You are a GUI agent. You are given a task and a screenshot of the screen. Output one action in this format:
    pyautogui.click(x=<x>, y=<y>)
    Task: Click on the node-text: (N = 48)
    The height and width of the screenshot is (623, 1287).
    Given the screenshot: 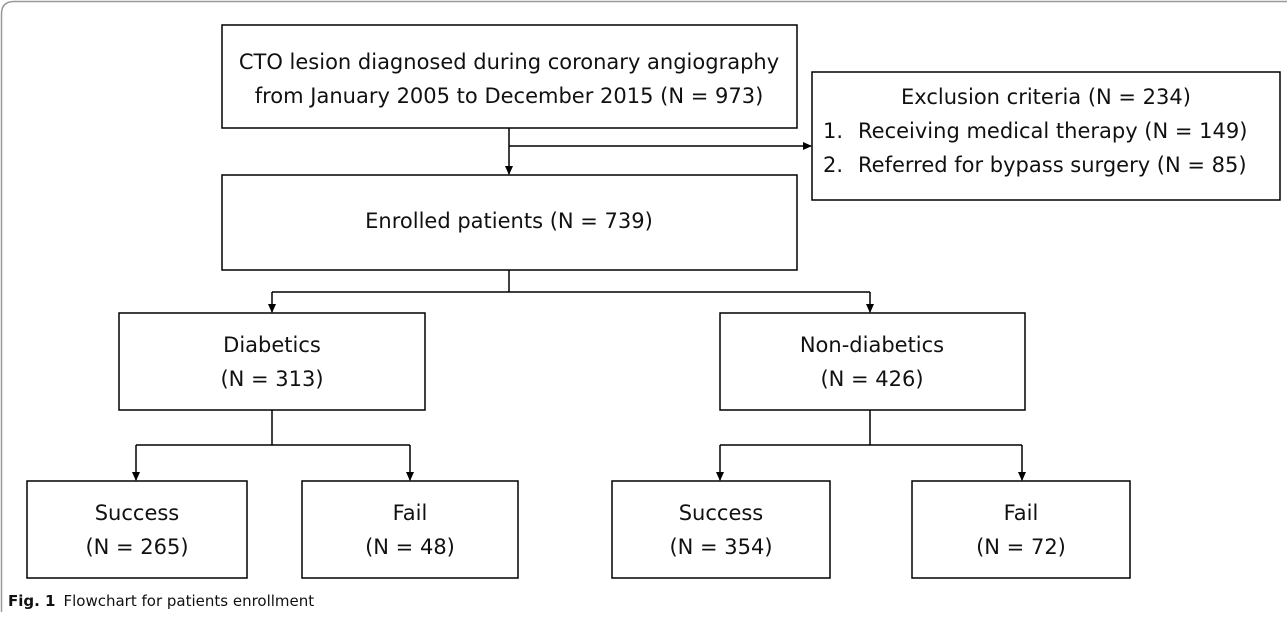 What is the action you would take?
    pyautogui.click(x=410, y=547)
    